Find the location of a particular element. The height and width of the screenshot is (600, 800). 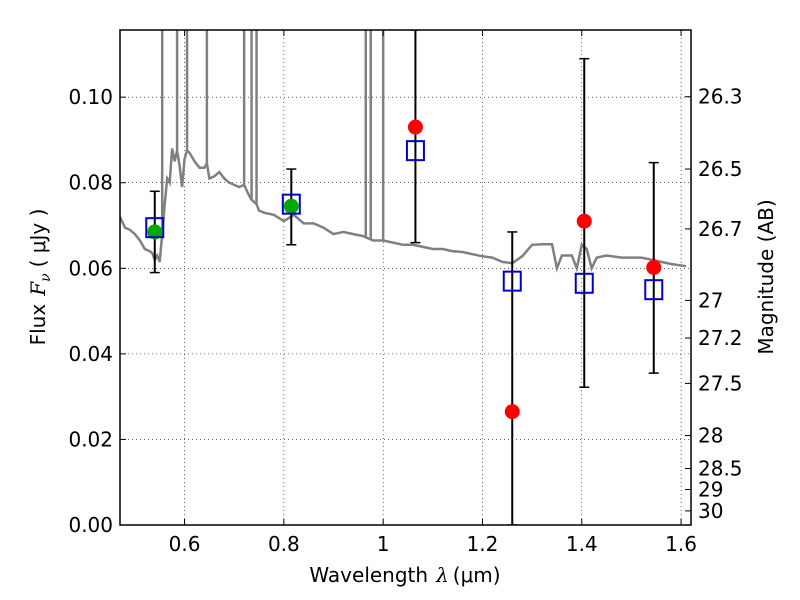

x-tick-label: 1.4 is located at coordinates (582, 544).